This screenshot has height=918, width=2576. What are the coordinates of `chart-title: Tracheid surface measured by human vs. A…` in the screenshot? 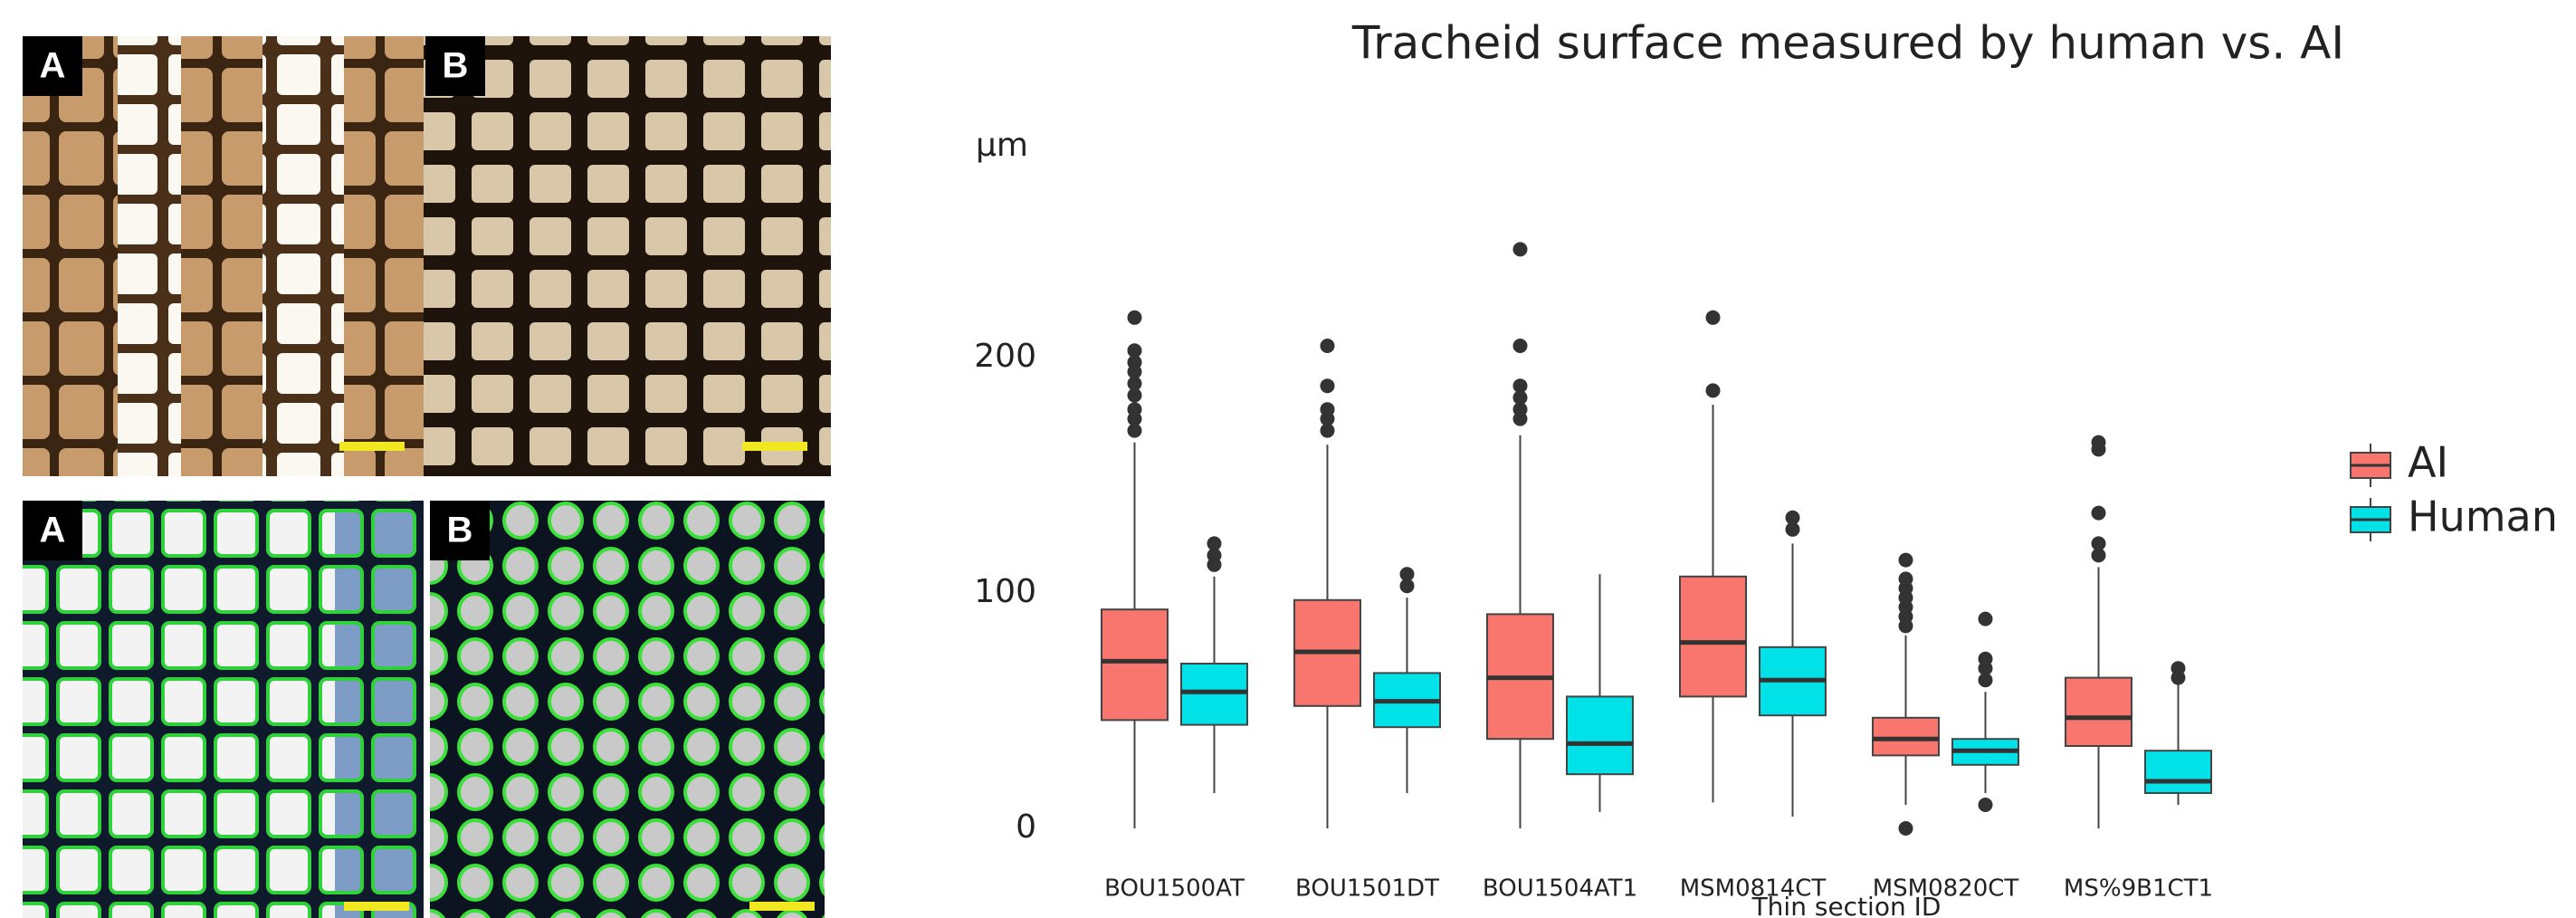 It's located at (1847, 43).